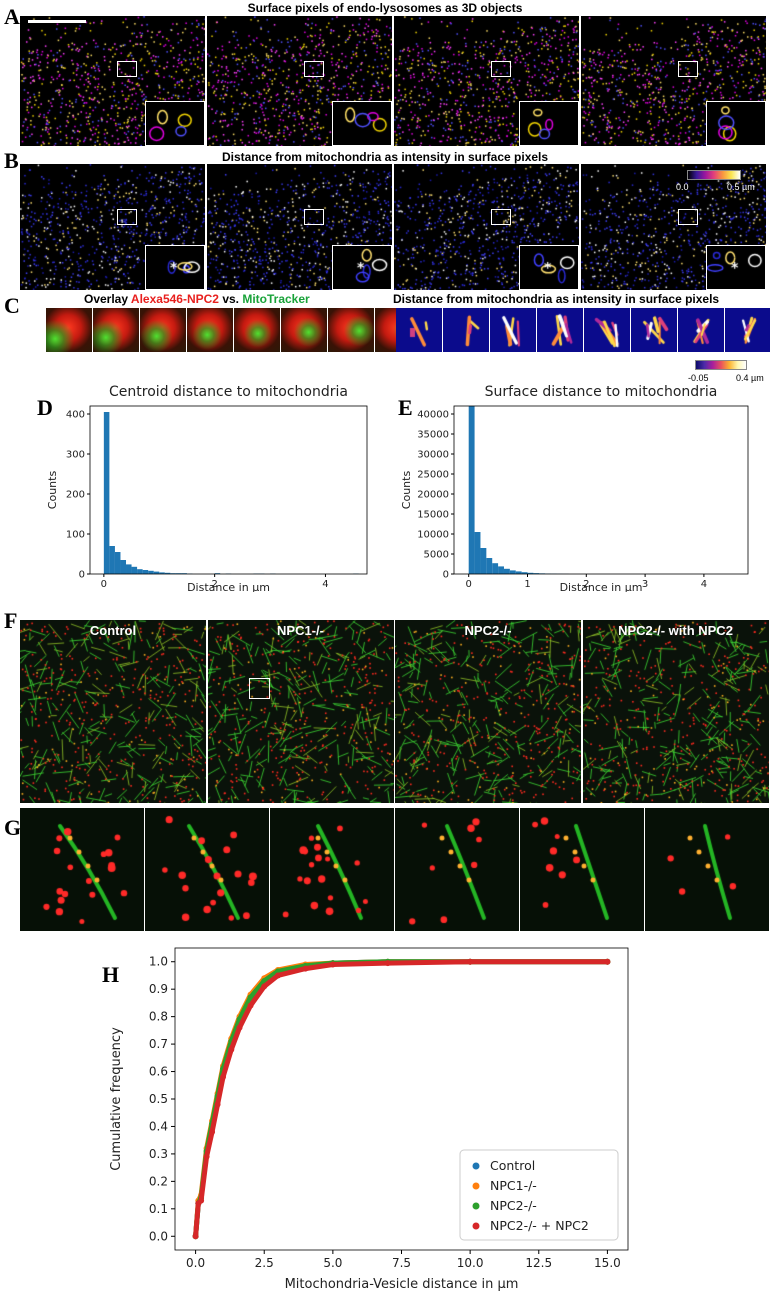  What do you see at coordinates (11, 160) in the screenshot?
I see `panel-label-b: B` at bounding box center [11, 160].